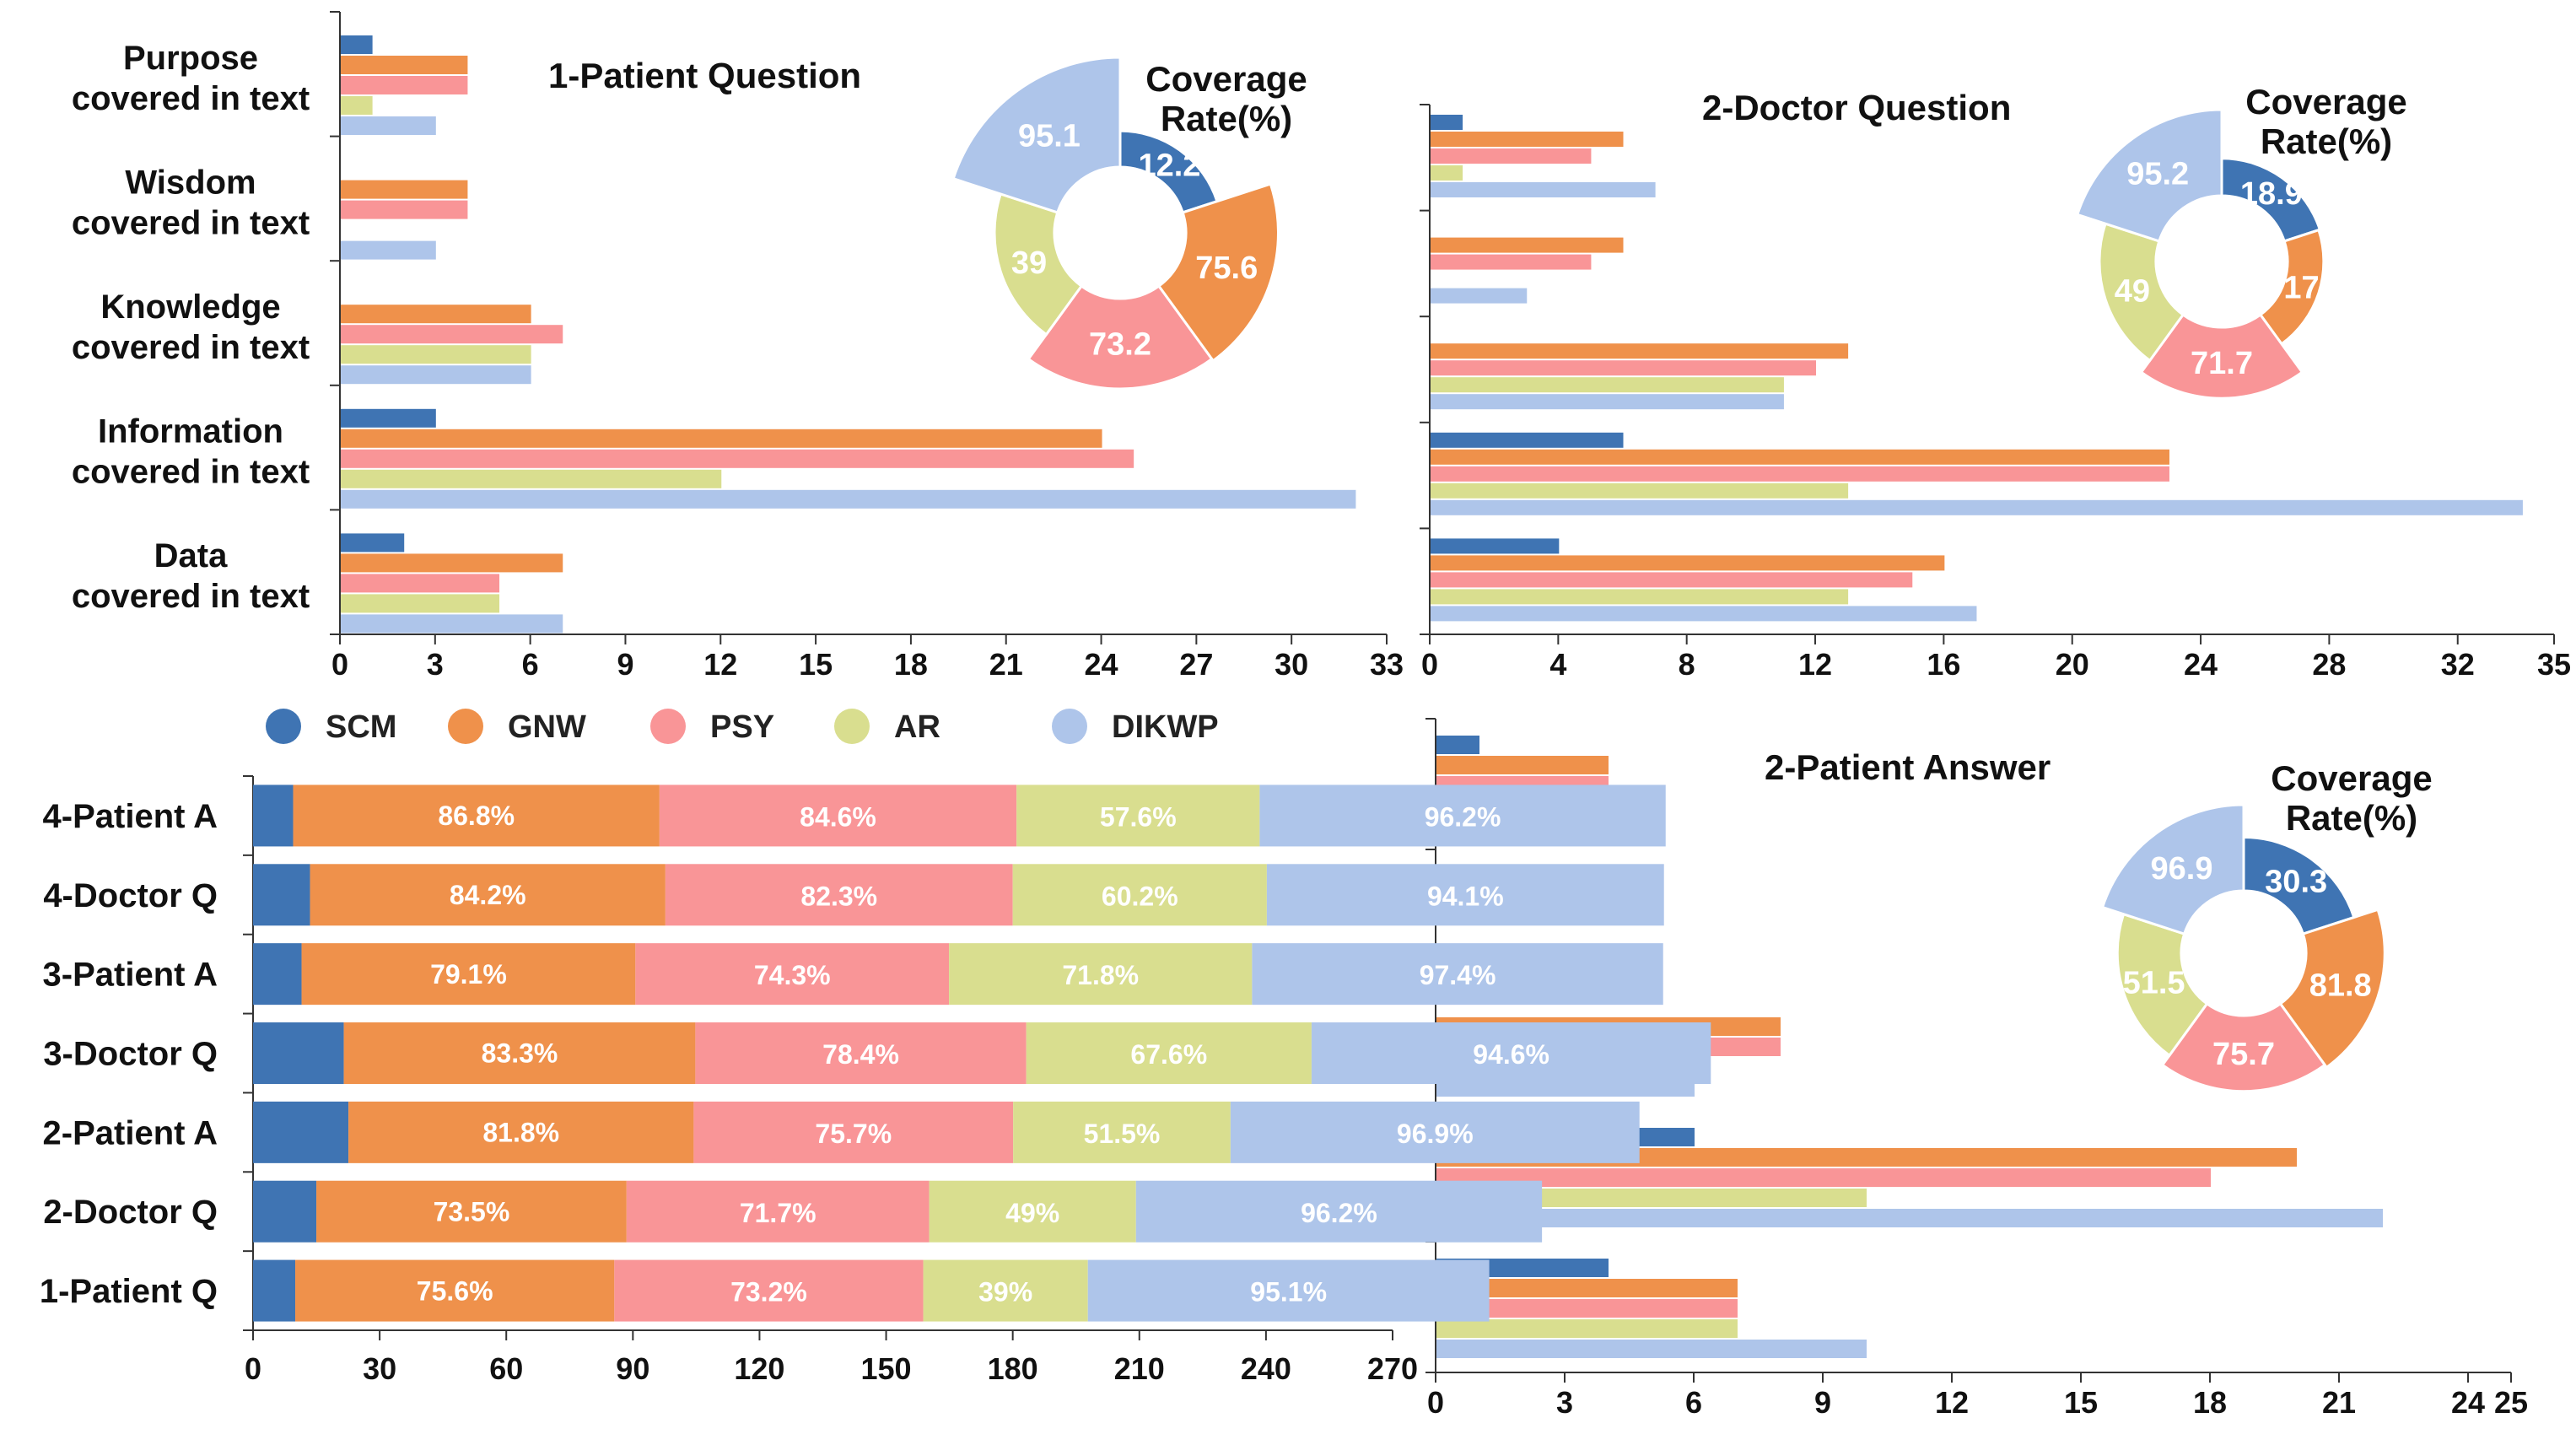  I want to click on p1-bar-ar, so click(420, 603).